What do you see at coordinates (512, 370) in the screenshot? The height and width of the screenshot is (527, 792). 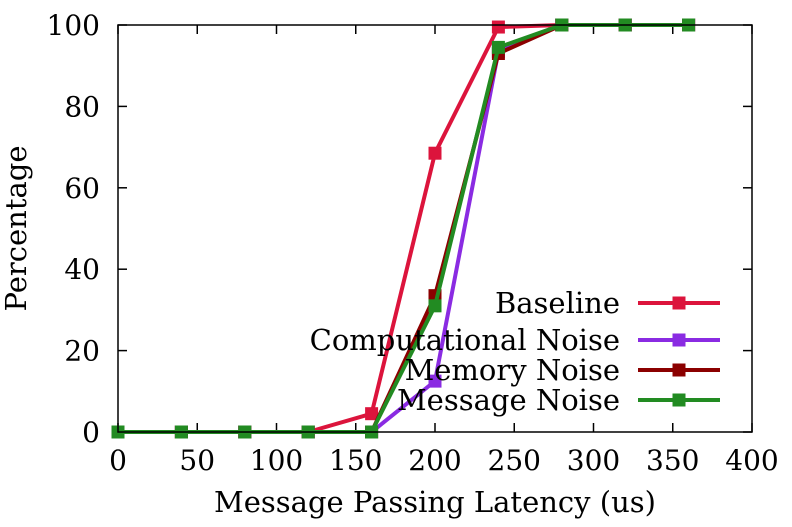 I see `legend-label: Memory Noise` at bounding box center [512, 370].